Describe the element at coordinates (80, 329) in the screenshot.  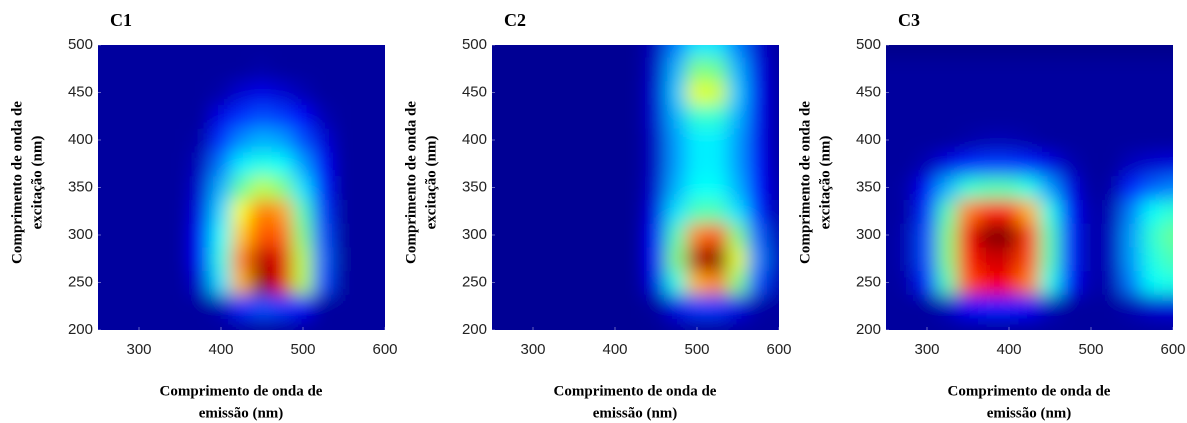
I see `y-tick-label: 200` at that location.